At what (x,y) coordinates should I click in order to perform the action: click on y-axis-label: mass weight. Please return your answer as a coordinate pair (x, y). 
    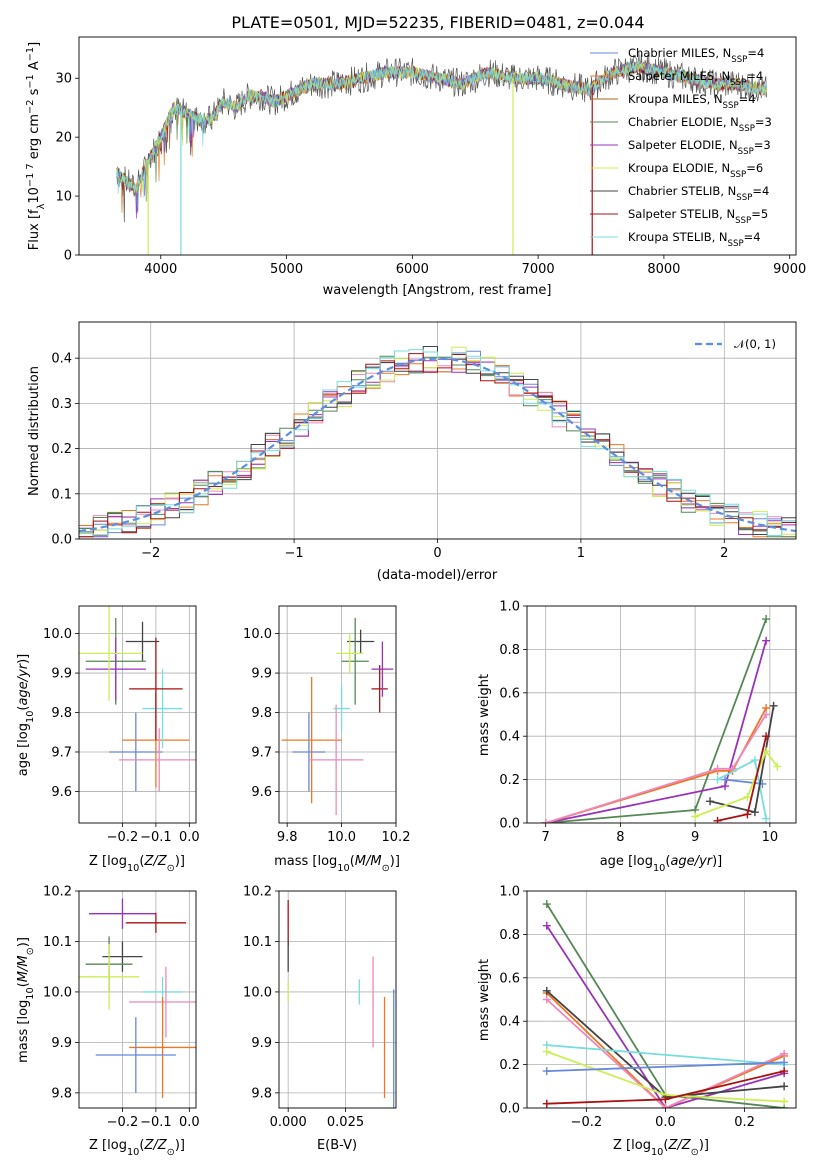
    Looking at the image, I should click on (484, 715).